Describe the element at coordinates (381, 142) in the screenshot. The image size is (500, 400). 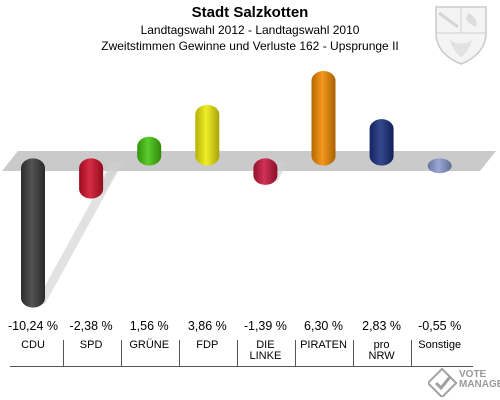
I see `bar-pro-nrw` at that location.